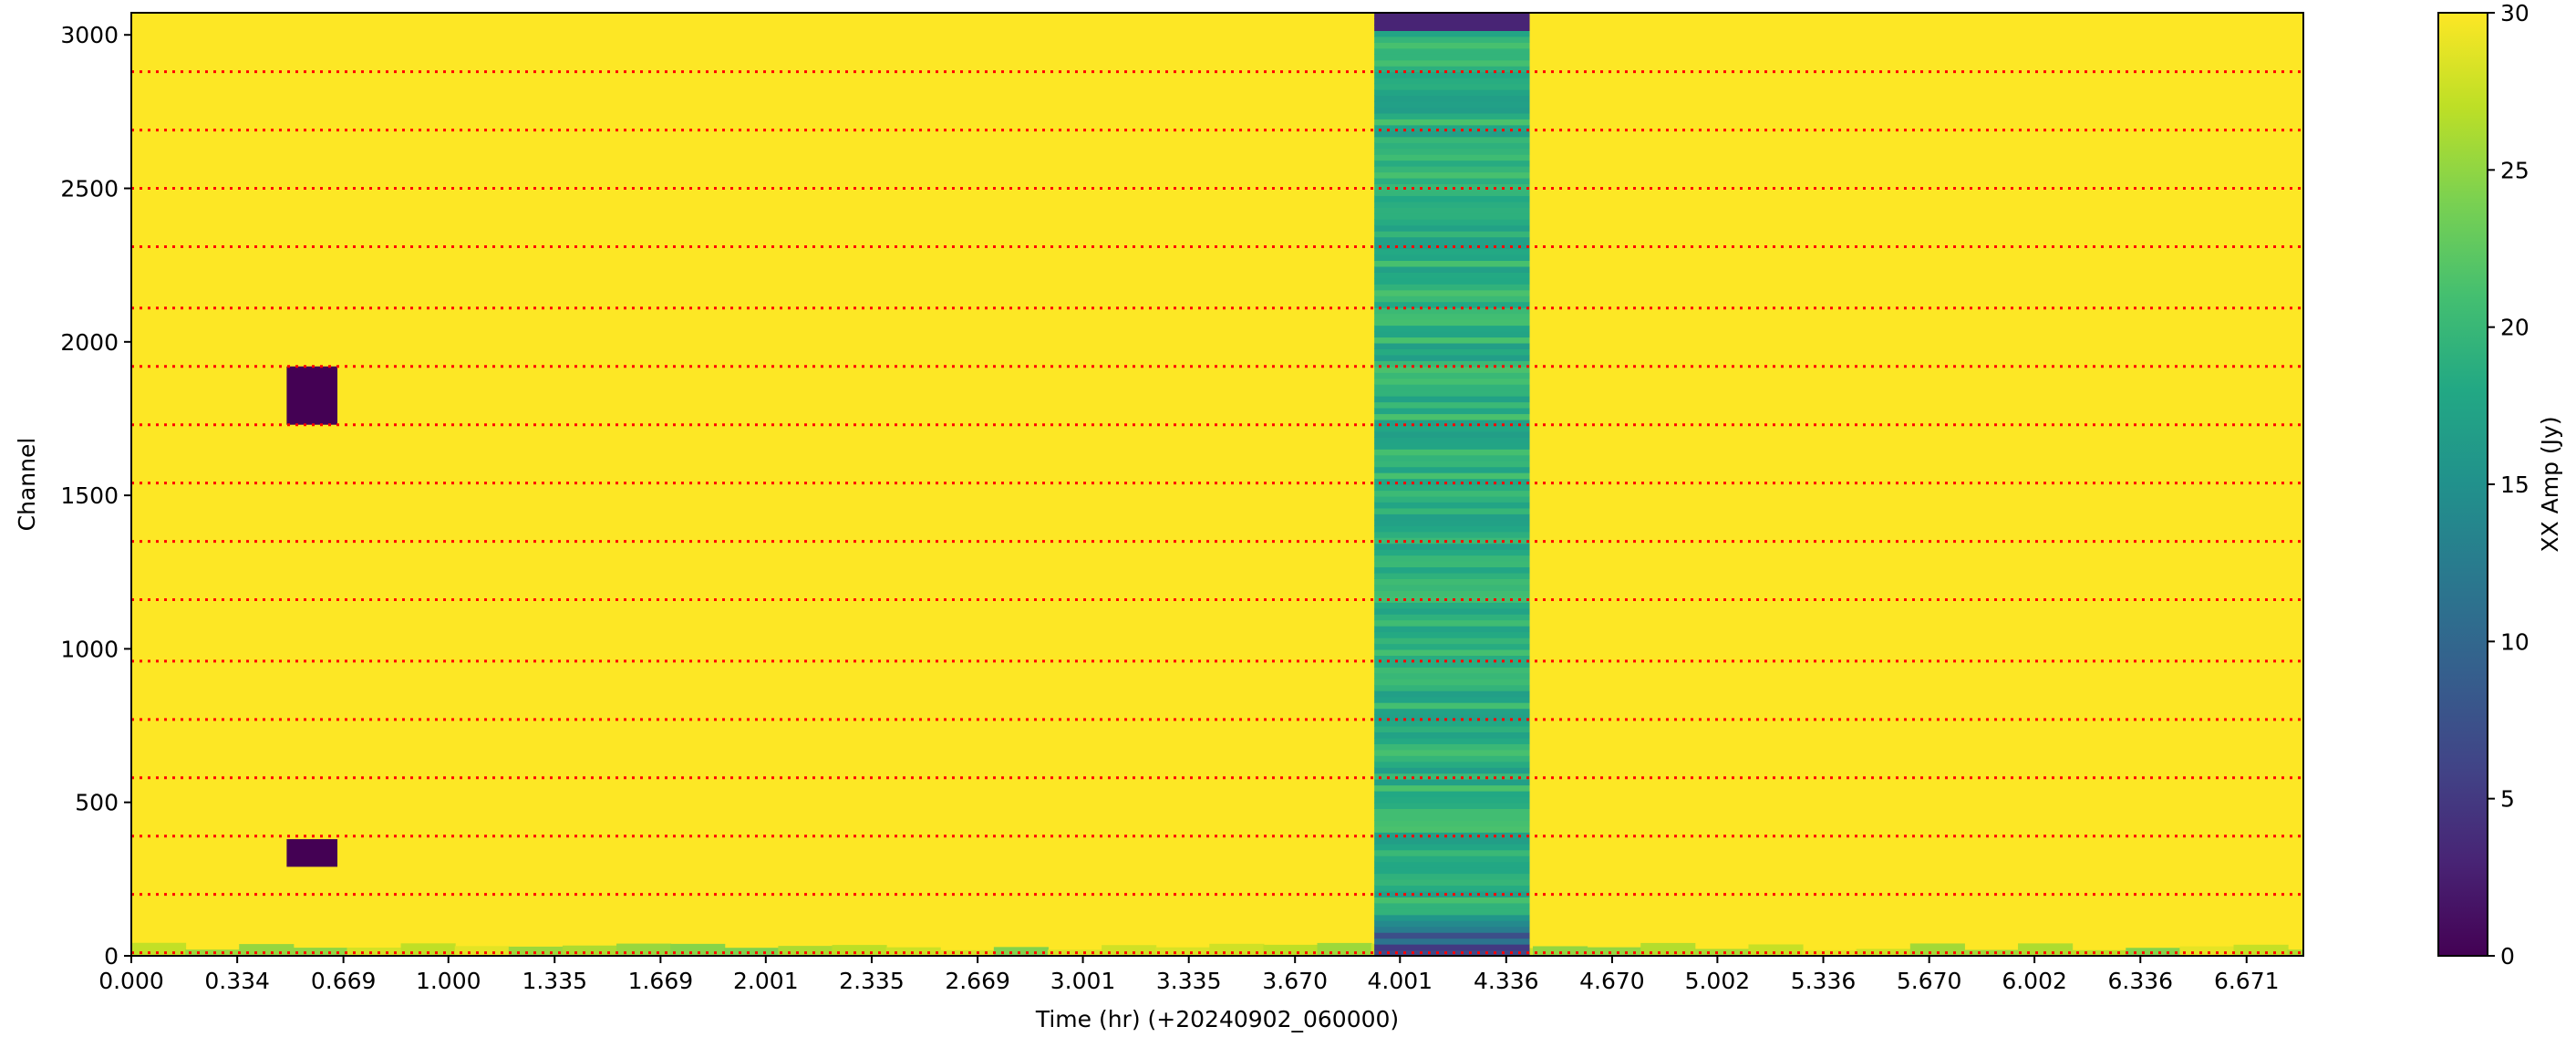 This screenshot has width=2576, height=1037. I want to click on colorbar-tick-label: 30, so click(2514, 13).